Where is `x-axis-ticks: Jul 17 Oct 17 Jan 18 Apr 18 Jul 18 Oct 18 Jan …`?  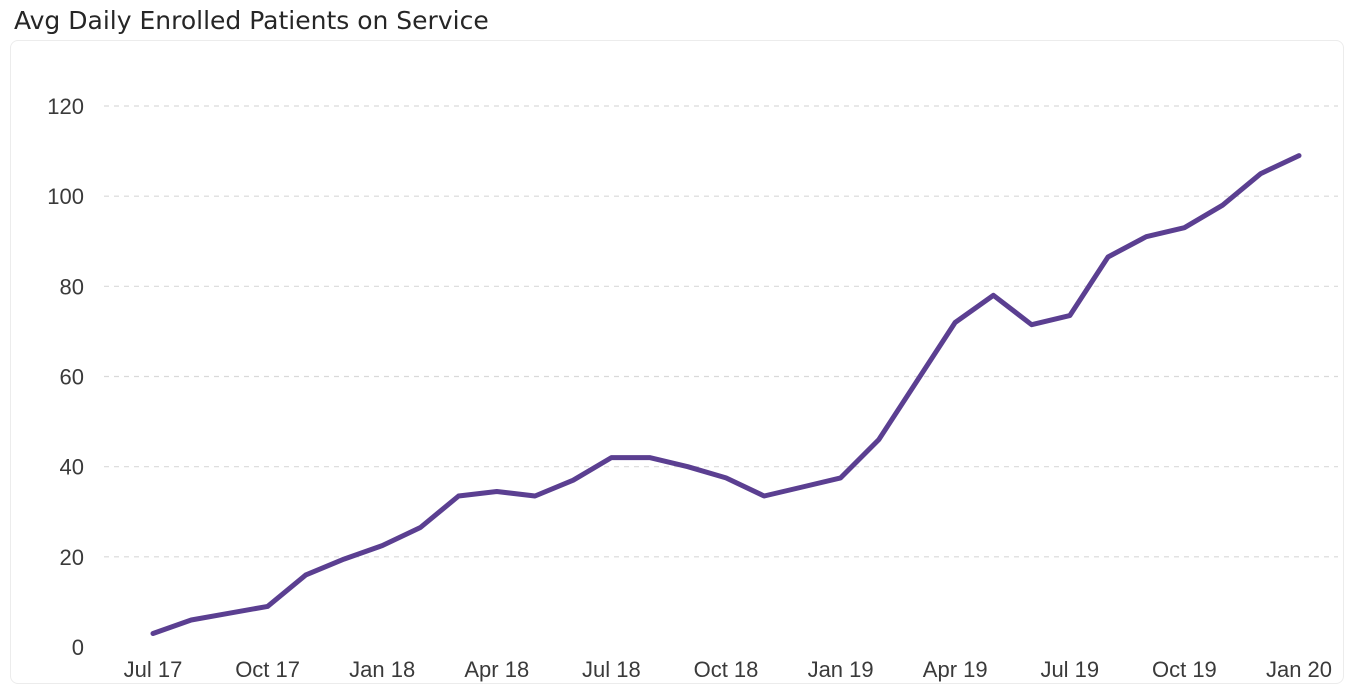 x-axis-ticks: Jul 17 Oct 17 Jan 18 Apr 18 Jul 18 Oct 18 Jan … is located at coordinates (728, 669).